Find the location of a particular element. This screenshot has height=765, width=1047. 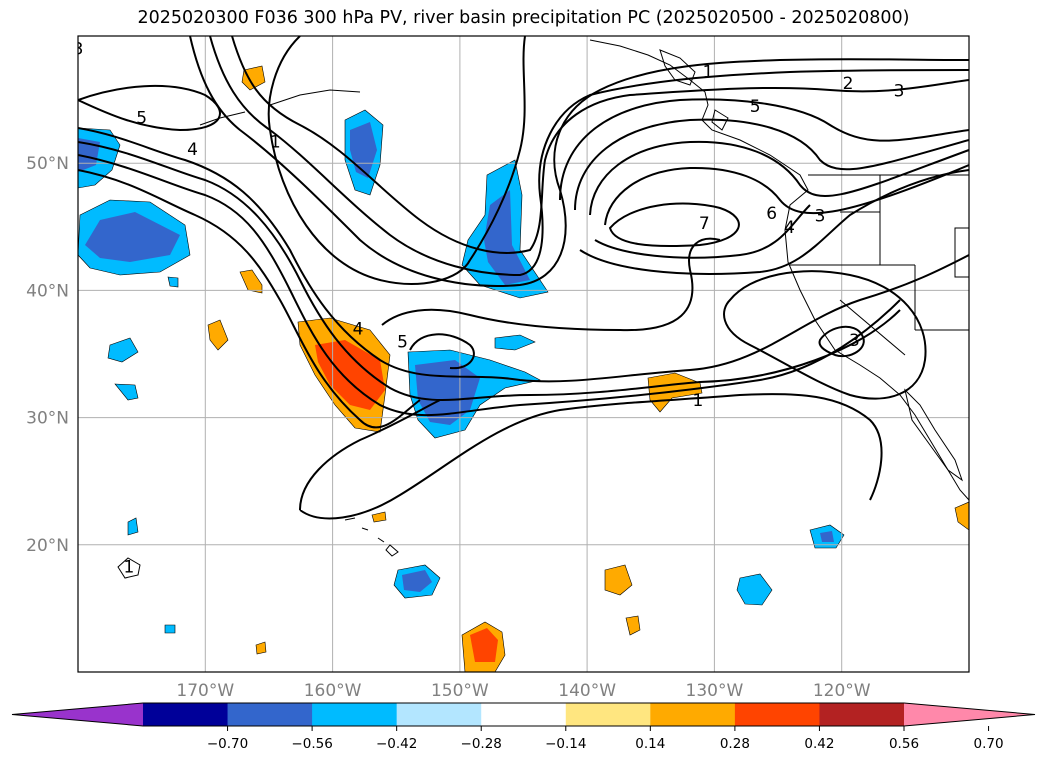

colorbar-tick-label: 0.28 is located at coordinates (735, 744).